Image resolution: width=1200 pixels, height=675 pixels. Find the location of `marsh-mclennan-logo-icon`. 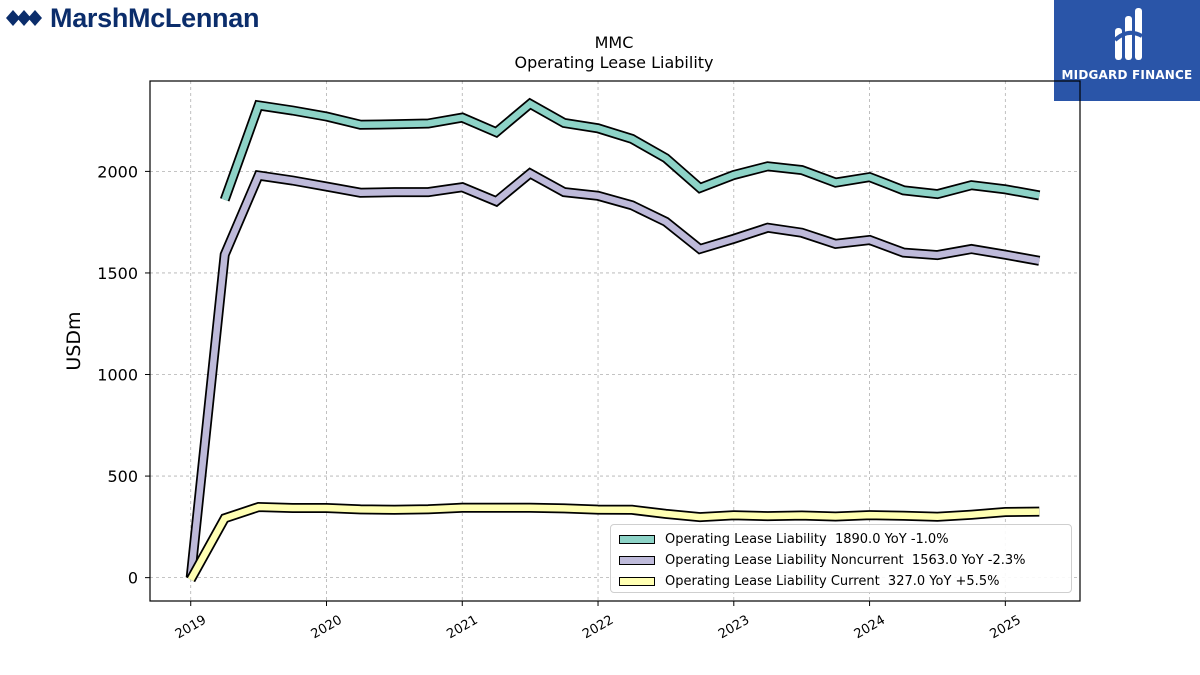

marsh-mclennan-logo-icon is located at coordinates (24, 18).